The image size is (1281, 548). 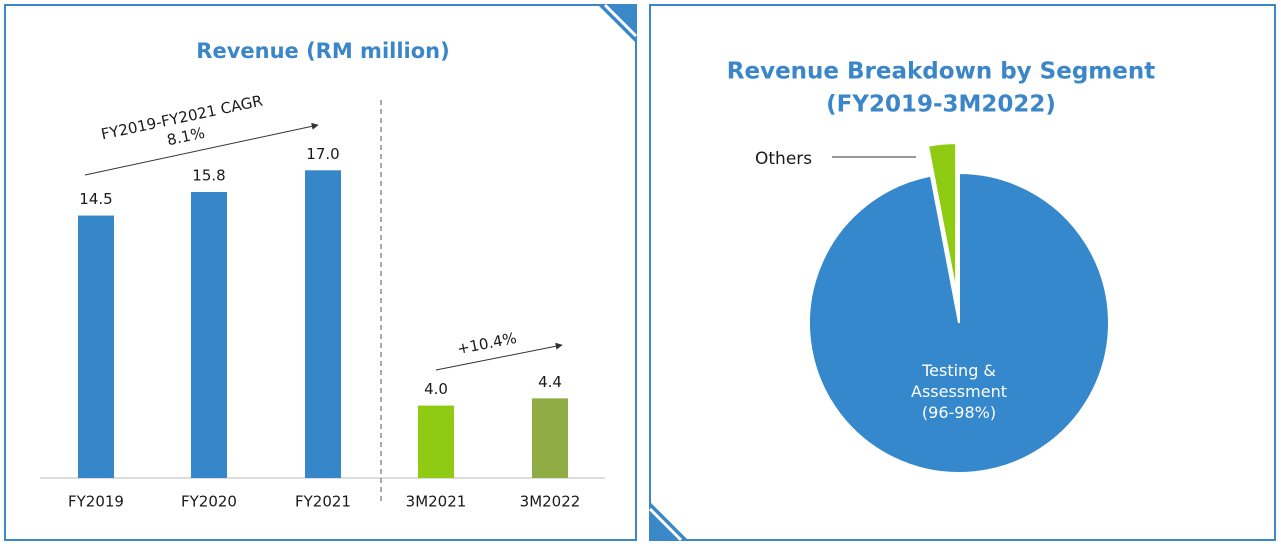 I want to click on value-label: 4.0, so click(x=436, y=389).